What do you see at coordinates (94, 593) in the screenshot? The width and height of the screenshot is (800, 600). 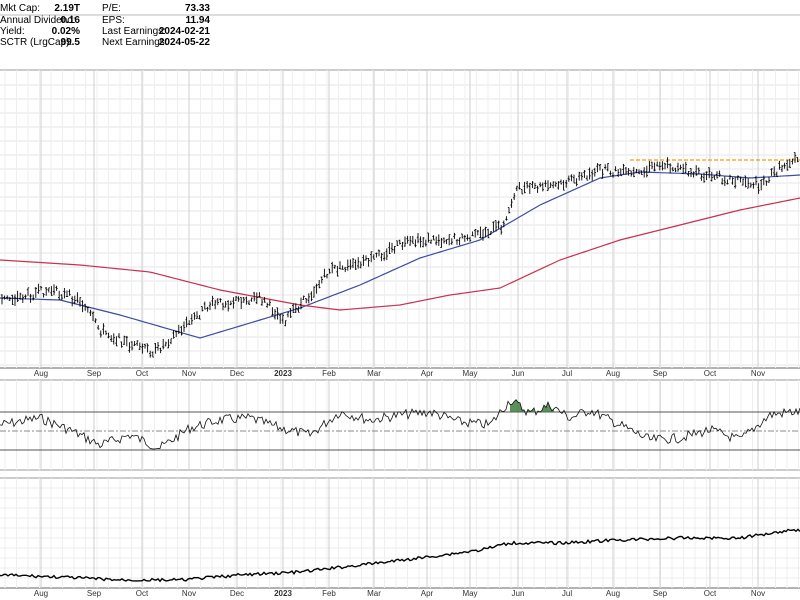 I see `x-tick-label: Sep` at bounding box center [94, 593].